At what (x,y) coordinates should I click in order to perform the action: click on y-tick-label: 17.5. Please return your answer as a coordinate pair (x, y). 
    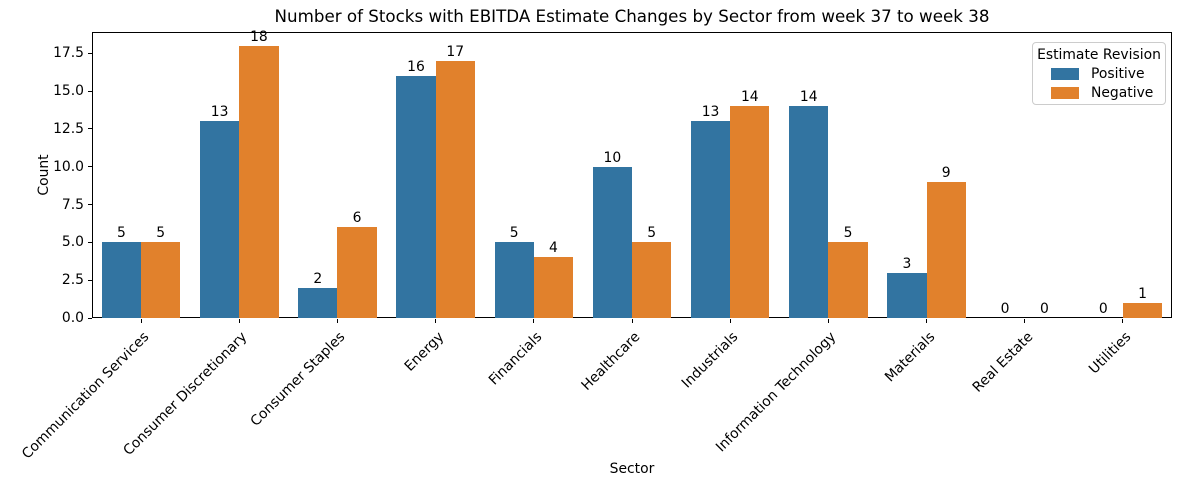
    Looking at the image, I should click on (68, 53).